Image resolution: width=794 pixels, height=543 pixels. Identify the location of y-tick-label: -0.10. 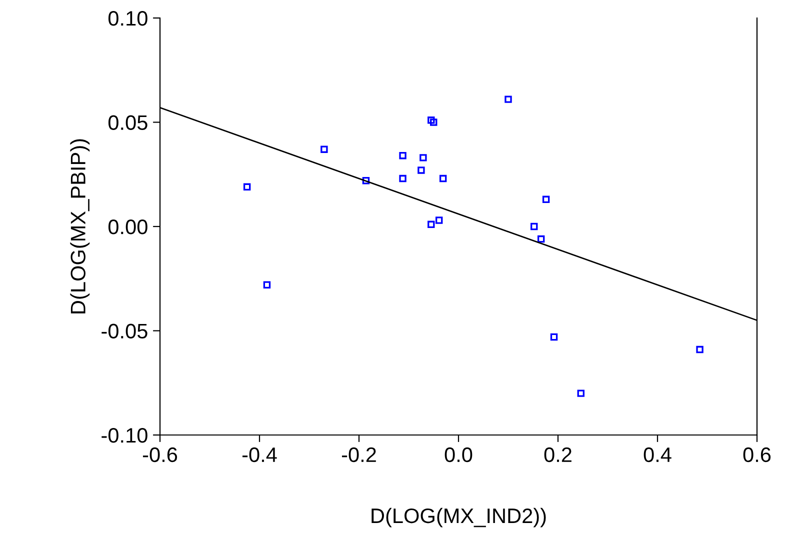
(125, 435).